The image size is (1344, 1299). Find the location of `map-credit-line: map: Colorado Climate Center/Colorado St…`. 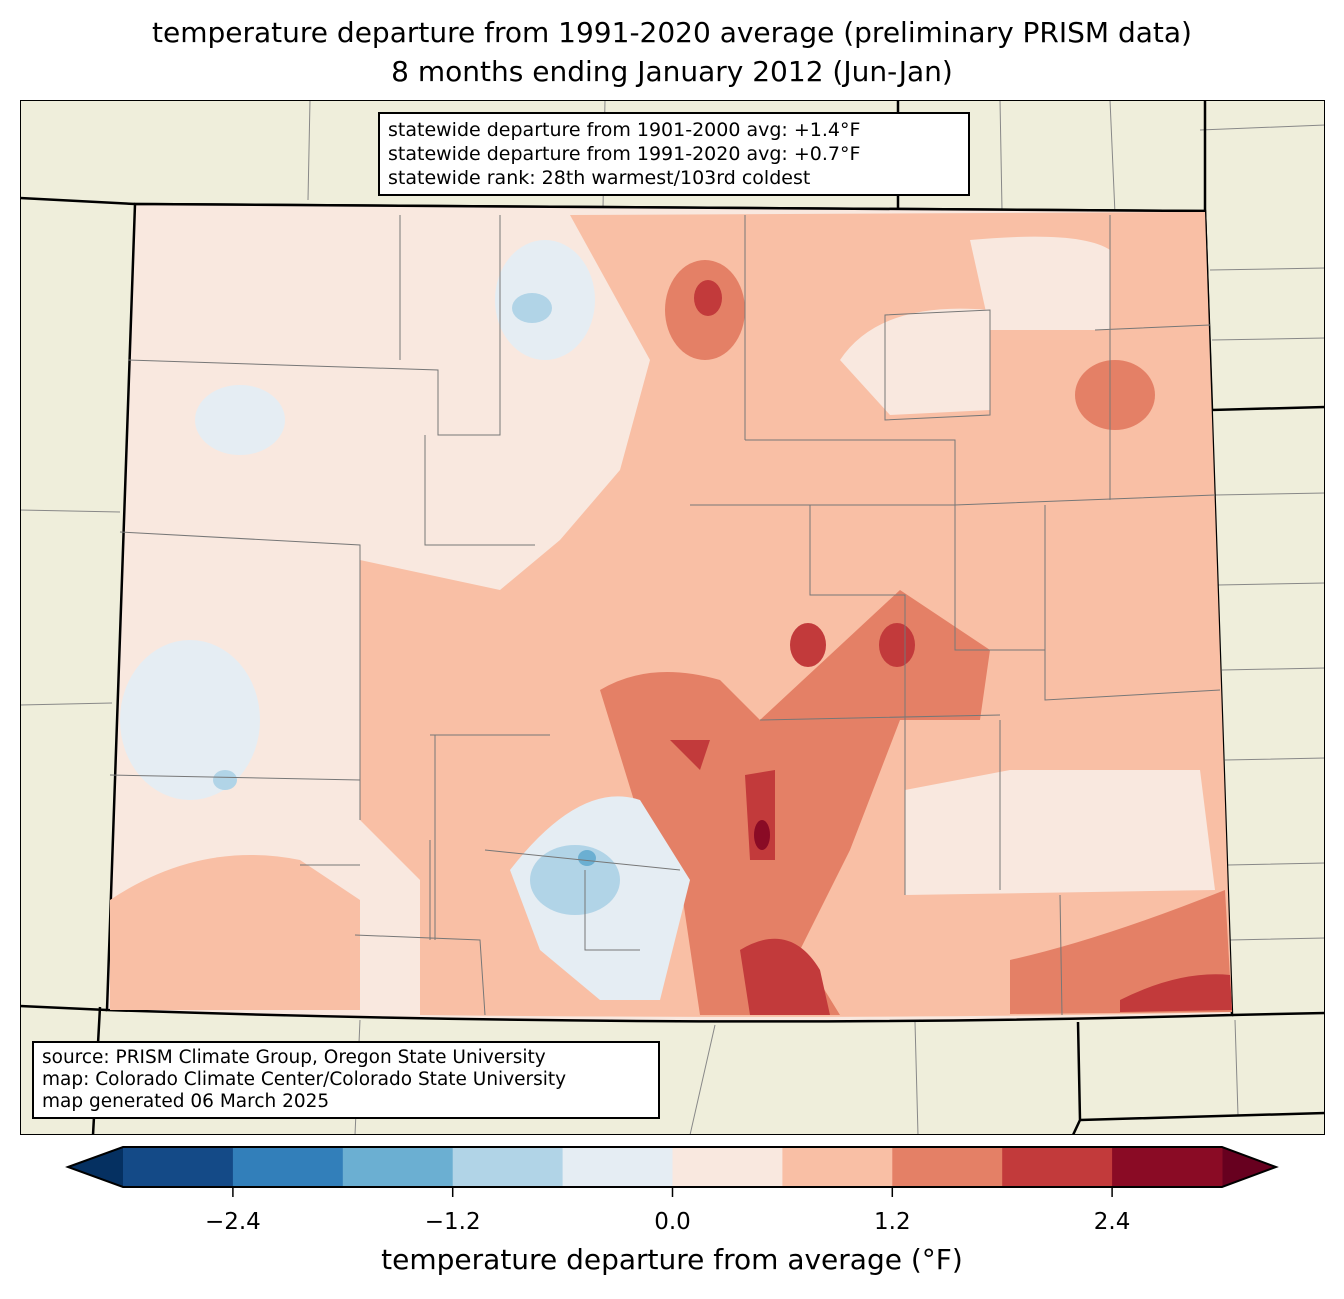

map-credit-line: map: Colorado Climate Center/Colorado St… is located at coordinates (304, 1079).